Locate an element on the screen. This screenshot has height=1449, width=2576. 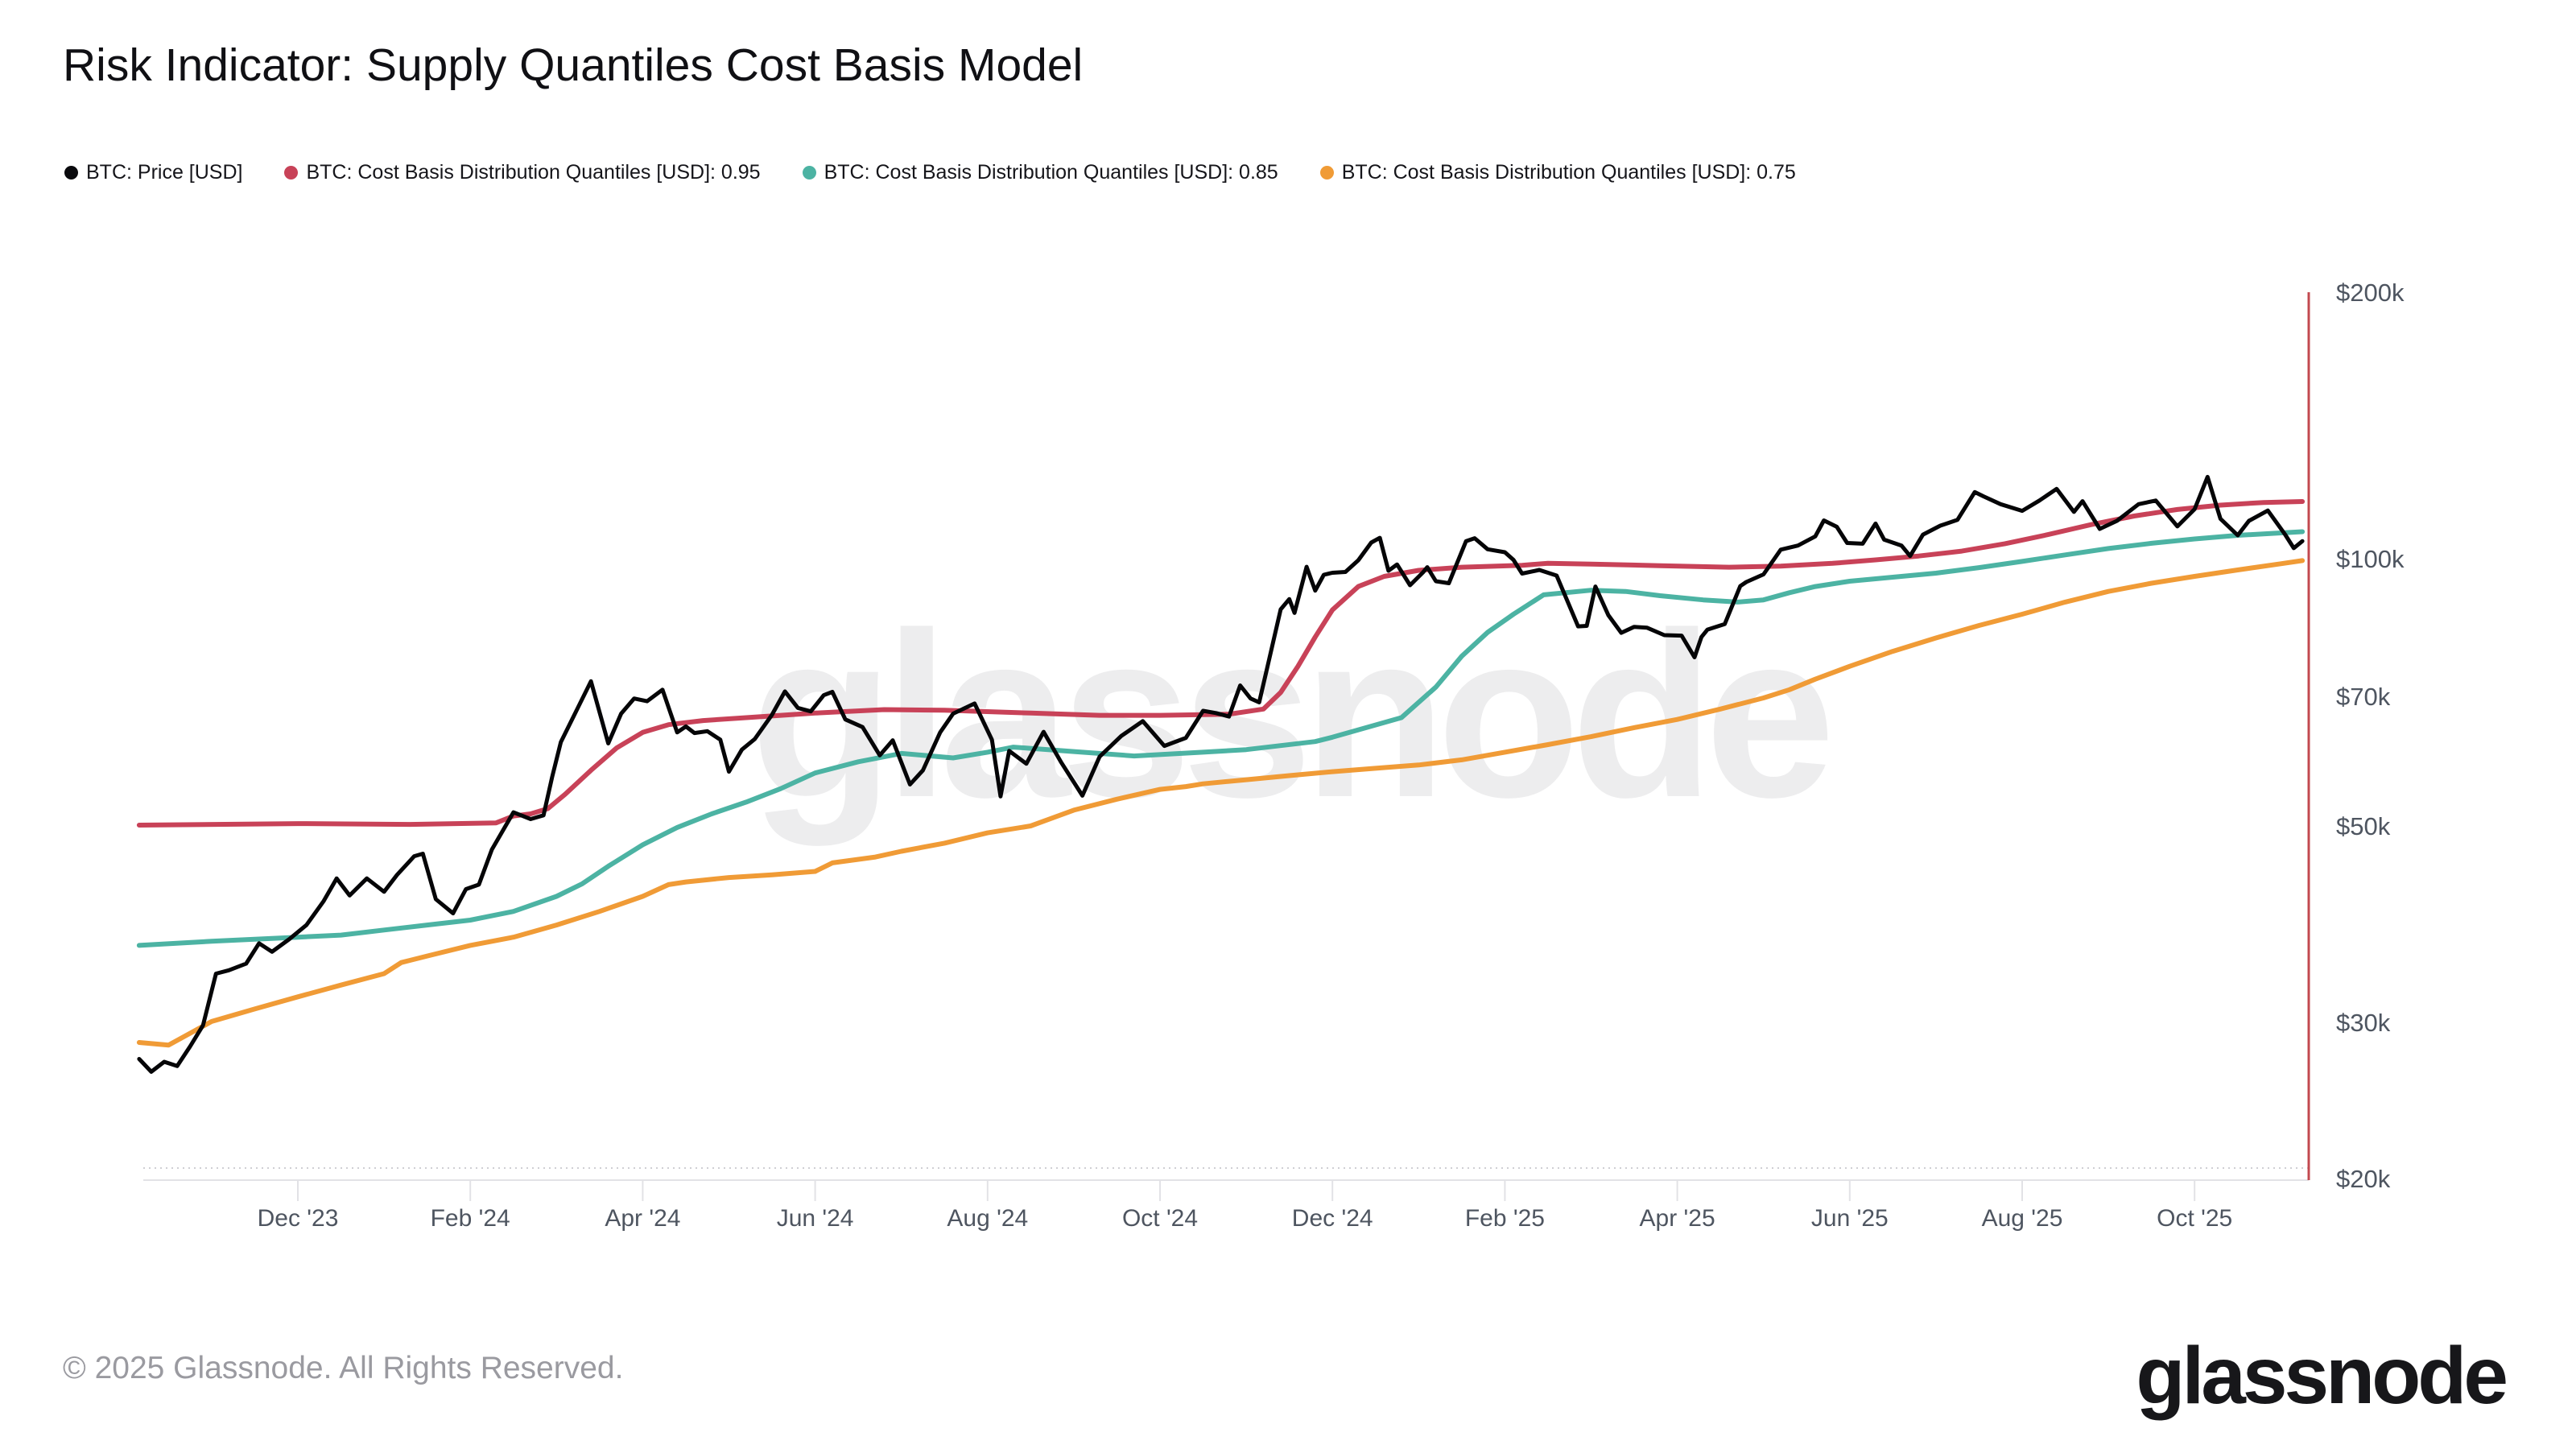
y-axis-label: $20k is located at coordinates (2363, 1179).